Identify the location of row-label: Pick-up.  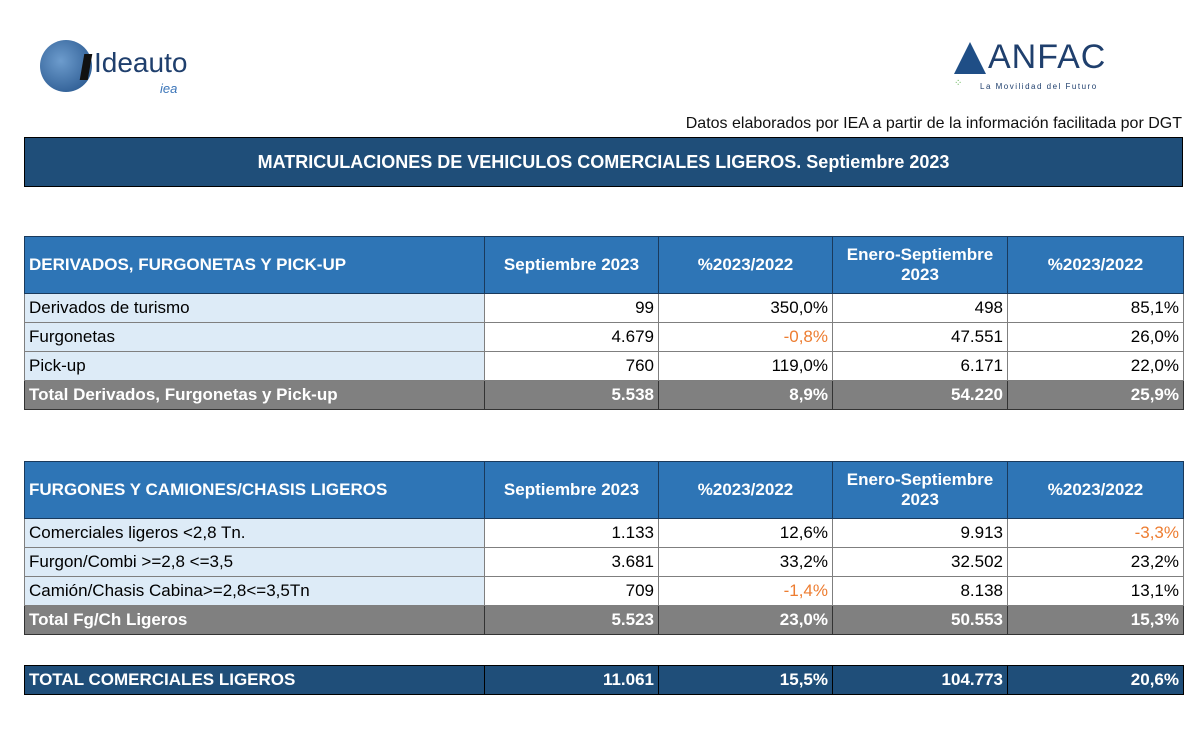
(254, 366).